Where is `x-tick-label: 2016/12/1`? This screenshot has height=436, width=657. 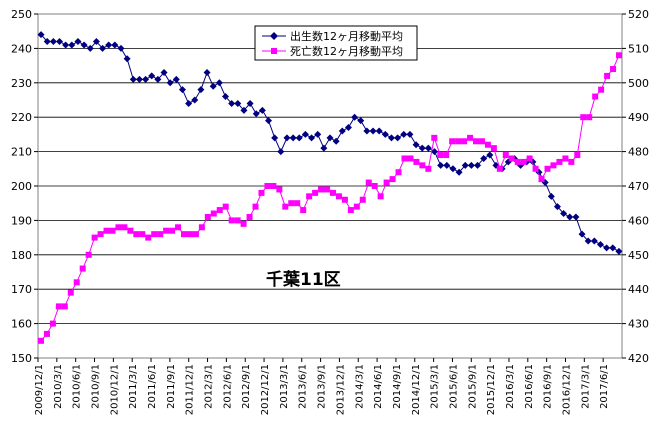
x-tick-label: 2016/12/1 is located at coordinates (566, 389).